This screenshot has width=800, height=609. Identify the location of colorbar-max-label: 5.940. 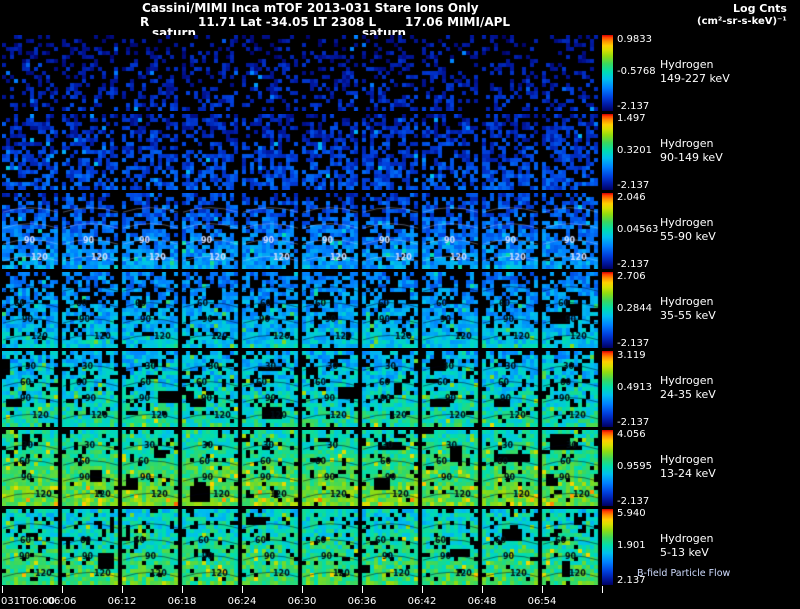
(631, 513).